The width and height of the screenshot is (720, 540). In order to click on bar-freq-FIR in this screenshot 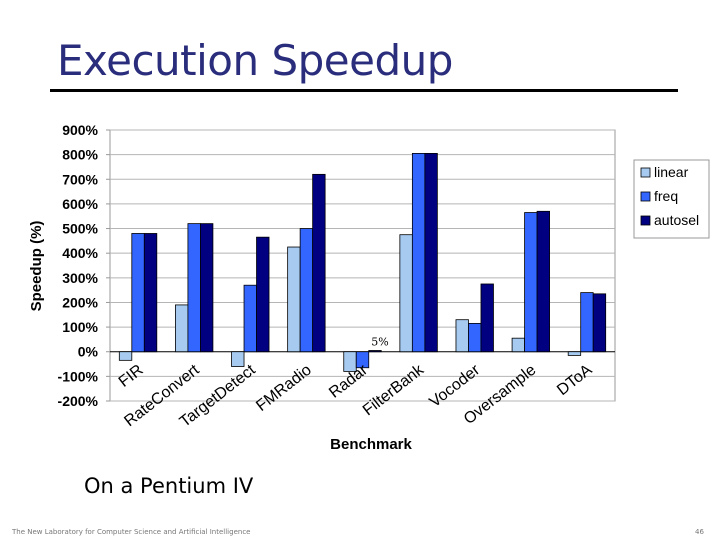, I will do `click(138, 293)`.